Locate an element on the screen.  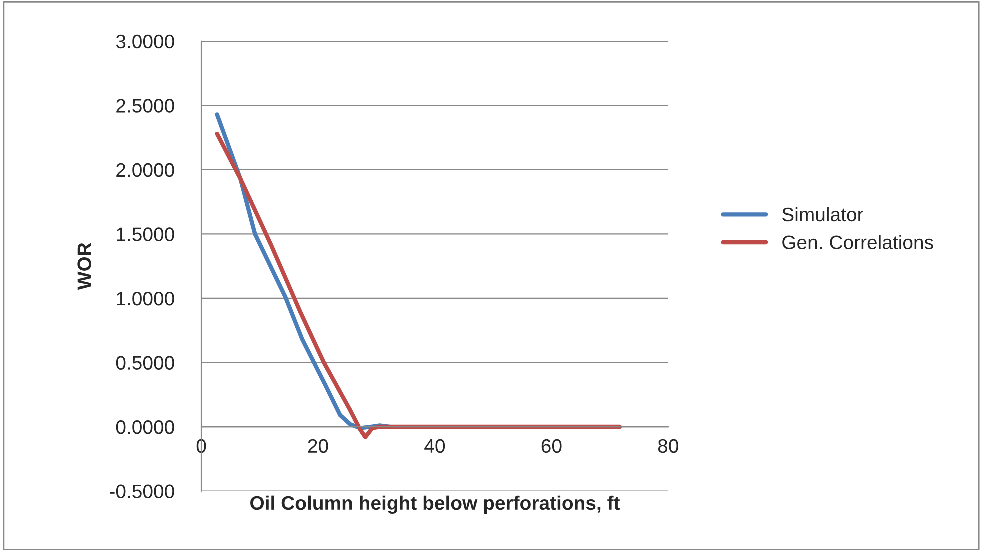
y-tick-label: 1.0000 is located at coordinates (145, 299).